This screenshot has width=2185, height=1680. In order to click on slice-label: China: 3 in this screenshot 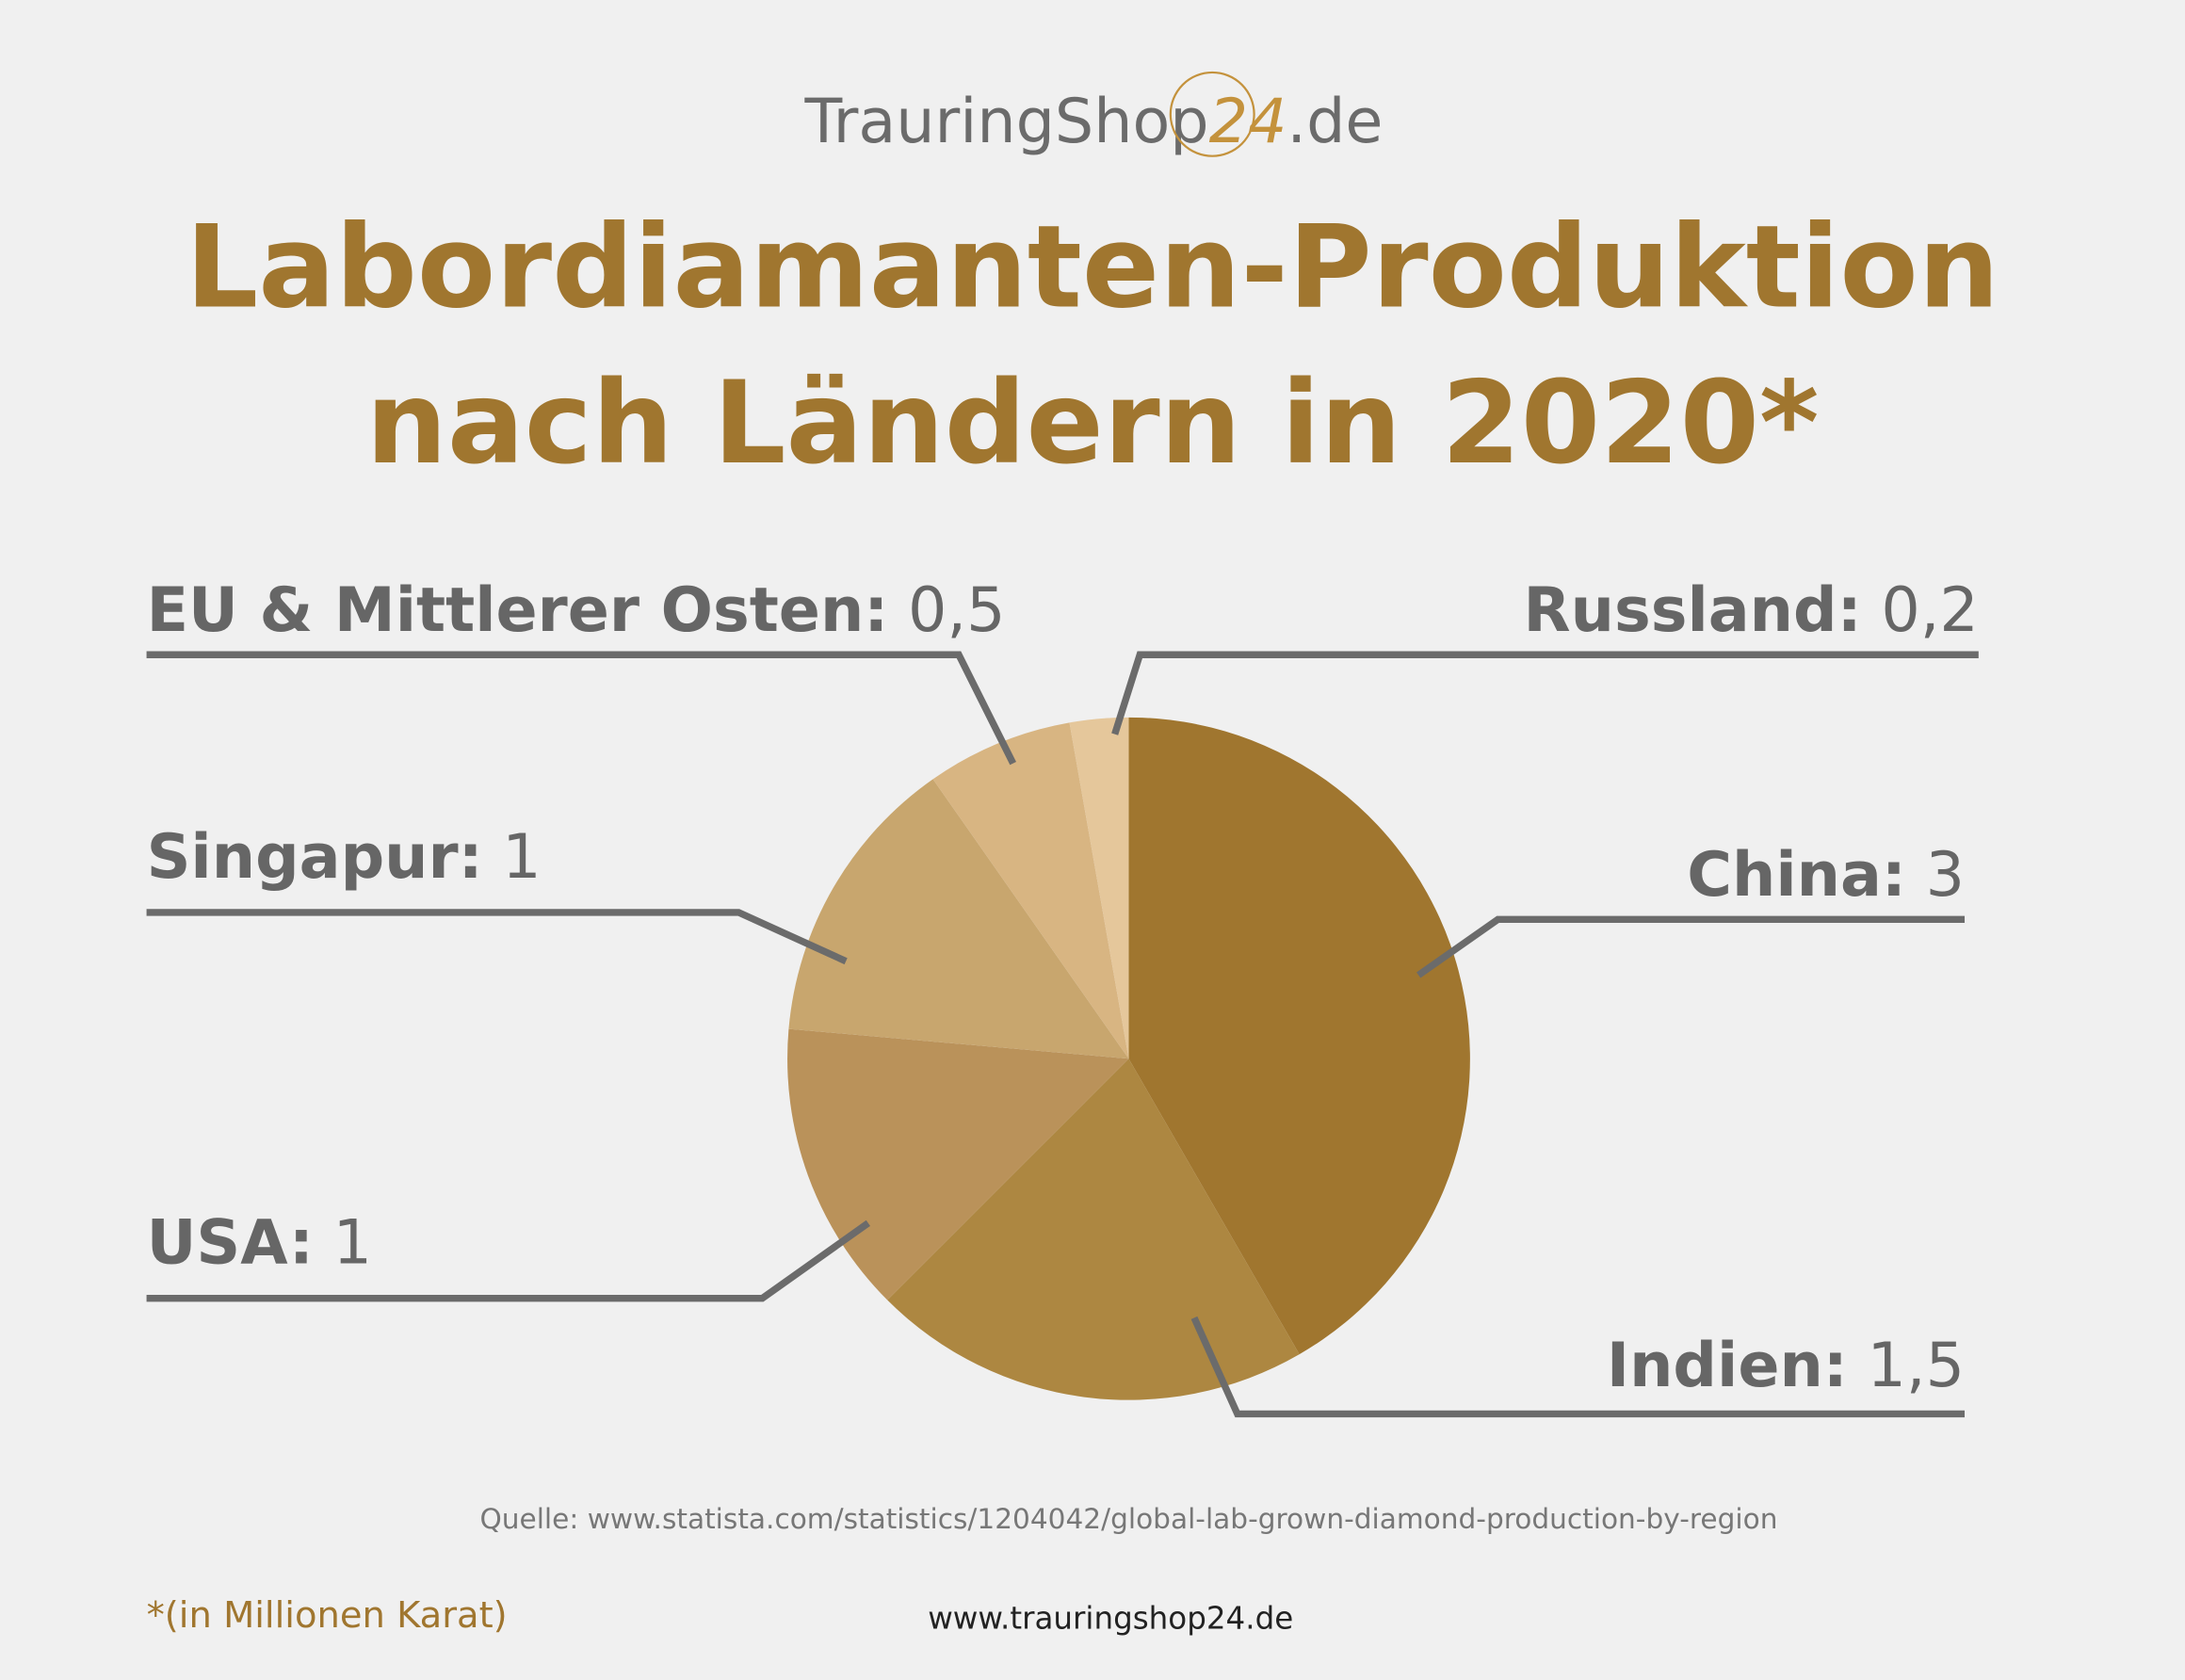, I will do `click(1826, 875)`.